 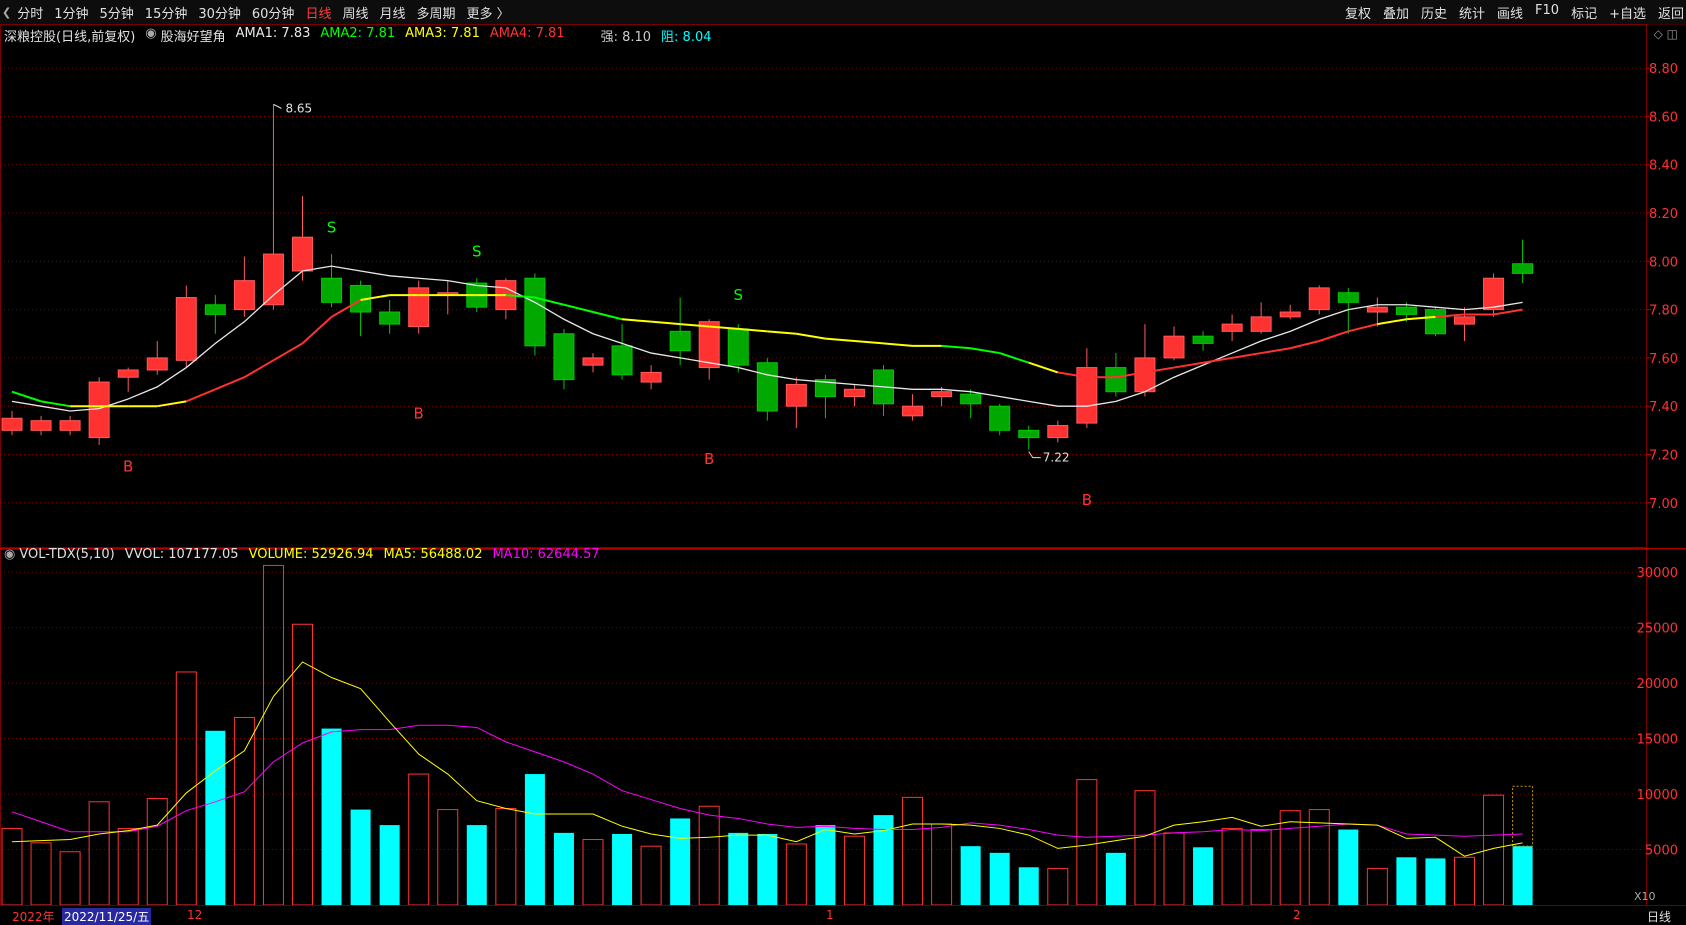 What do you see at coordinates (70, 37) in the screenshot?
I see `stock-name: 深粮控股(日线,前复权)` at bounding box center [70, 37].